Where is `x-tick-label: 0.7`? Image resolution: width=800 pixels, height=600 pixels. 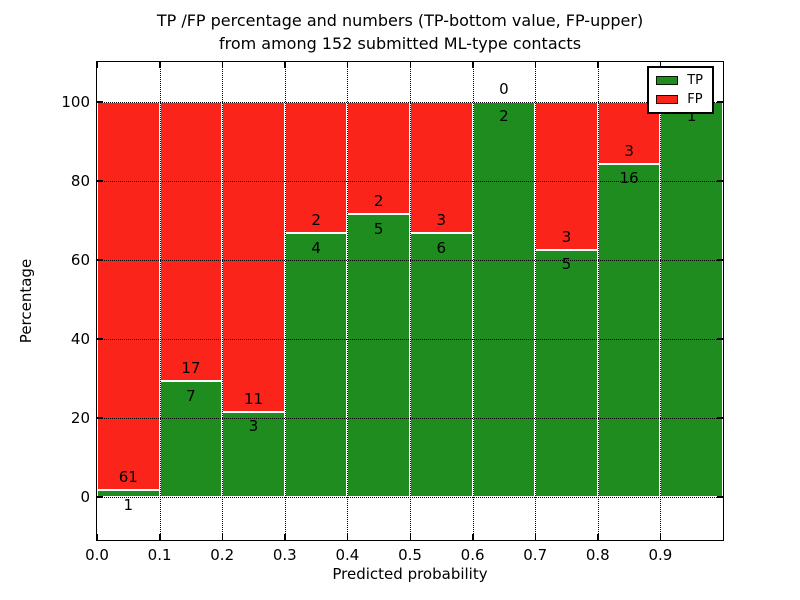 x-tick-label: 0.7 is located at coordinates (535, 555).